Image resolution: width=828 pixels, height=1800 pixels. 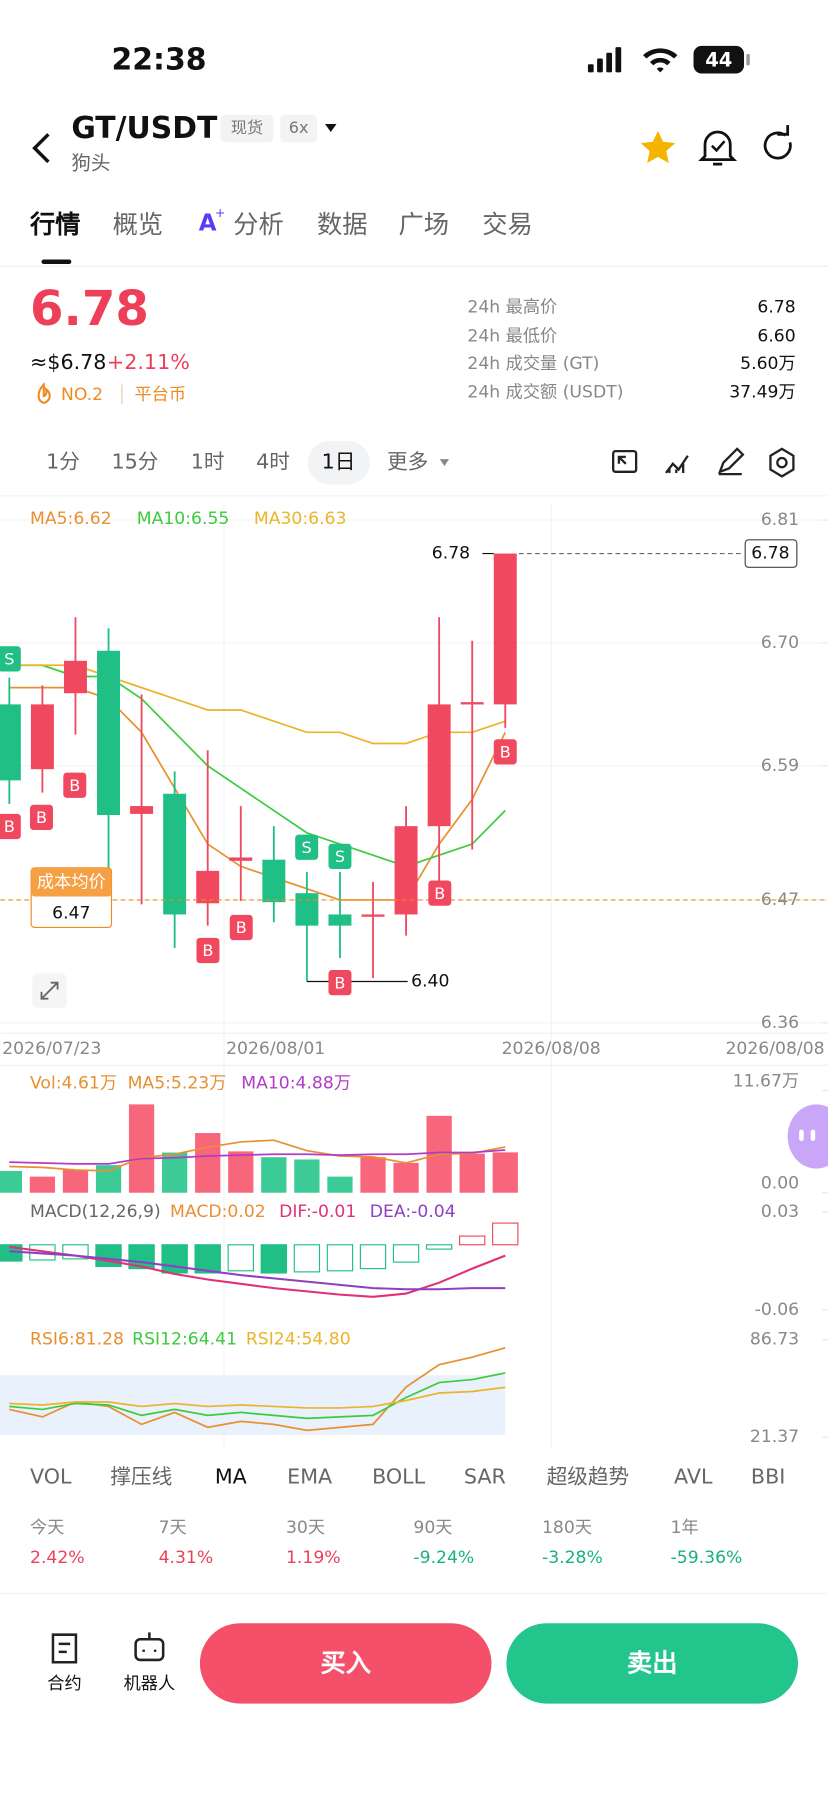 What do you see at coordinates (44, 393) in the screenshot?
I see `rank-flame` at bounding box center [44, 393].